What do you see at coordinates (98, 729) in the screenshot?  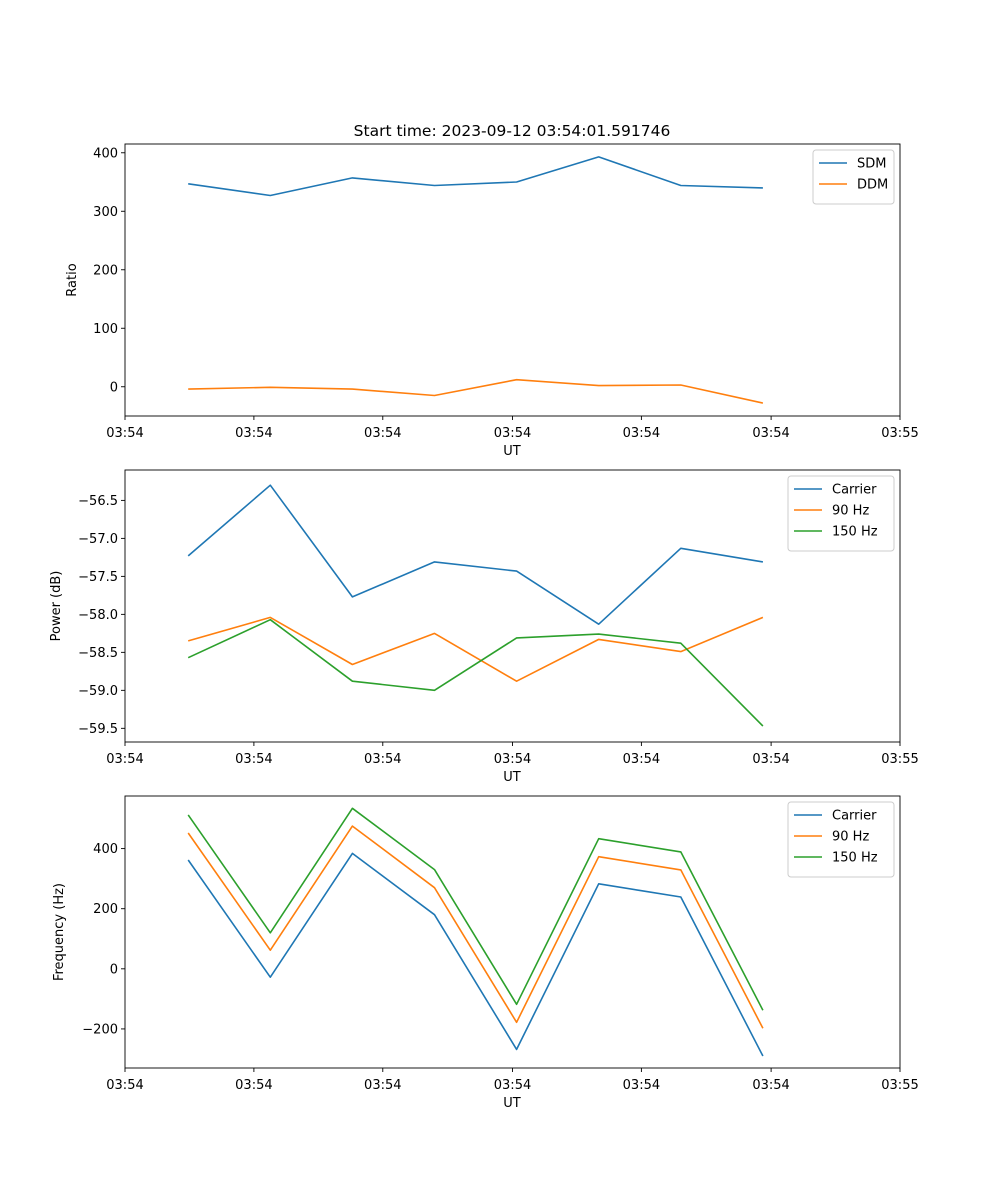 I see `y-tick-label: −59.5` at bounding box center [98, 729].